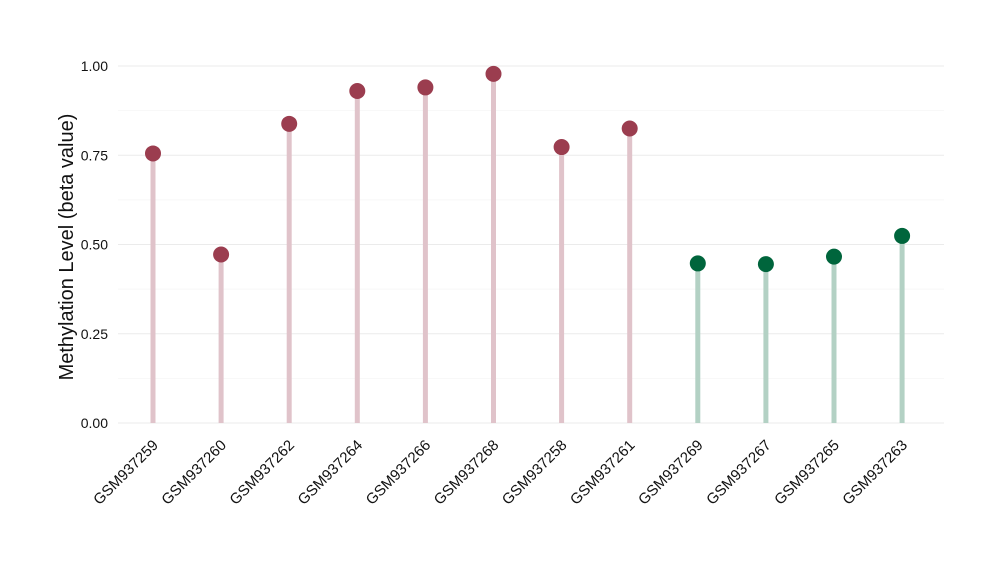 This screenshot has width=1000, height=580. What do you see at coordinates (807, 473) in the screenshot?
I see `x-tick-label: GSM937265` at bounding box center [807, 473].